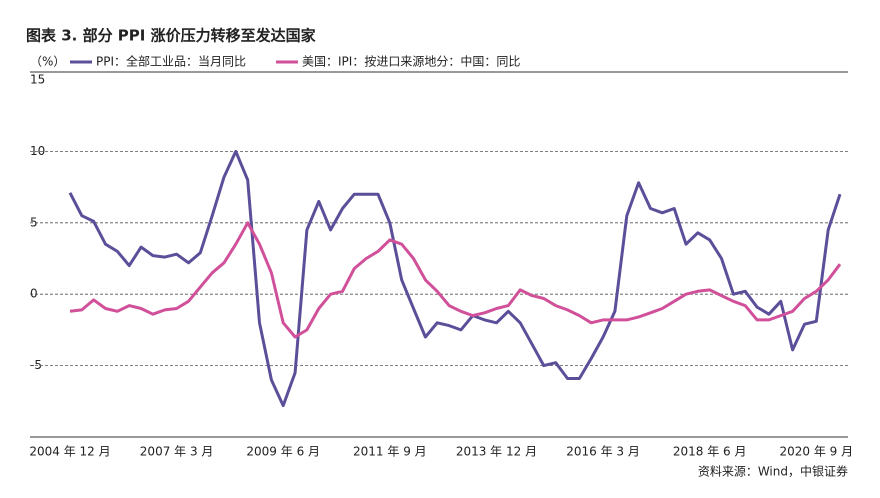  Describe the element at coordinates (496, 452) in the screenshot. I see `x-tick-label: 2013 年 12 月` at that location.